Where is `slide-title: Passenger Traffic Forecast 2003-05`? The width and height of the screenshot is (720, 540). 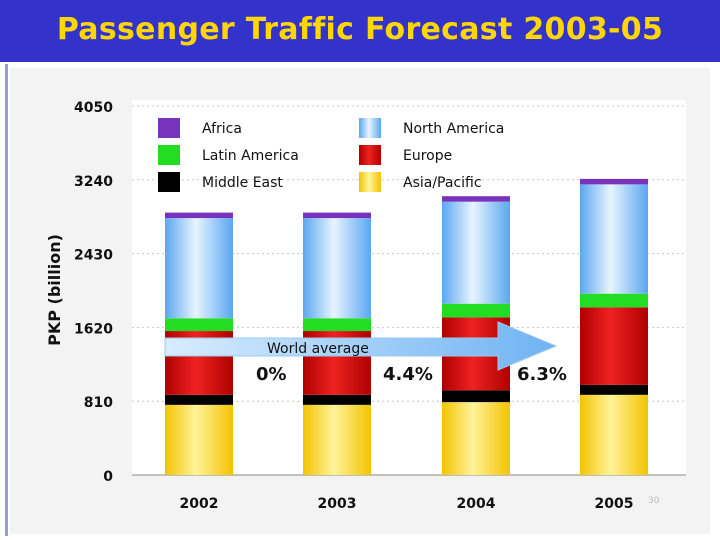 slide-title: Passenger Traffic Forecast 2003-05 is located at coordinates (360, 29).